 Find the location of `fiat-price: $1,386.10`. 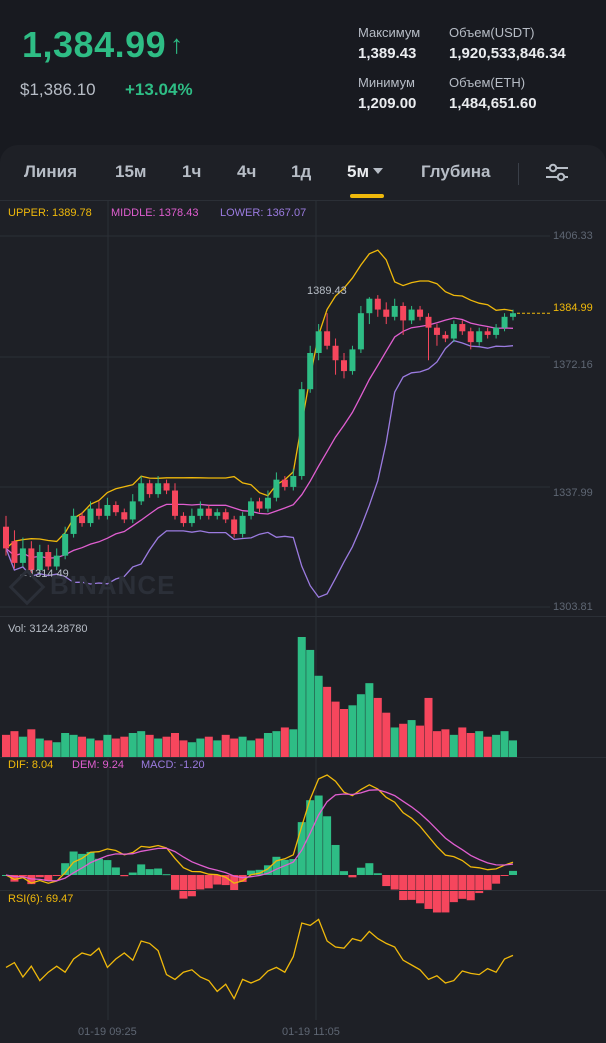

fiat-price: $1,386.10 is located at coordinates (58, 89).